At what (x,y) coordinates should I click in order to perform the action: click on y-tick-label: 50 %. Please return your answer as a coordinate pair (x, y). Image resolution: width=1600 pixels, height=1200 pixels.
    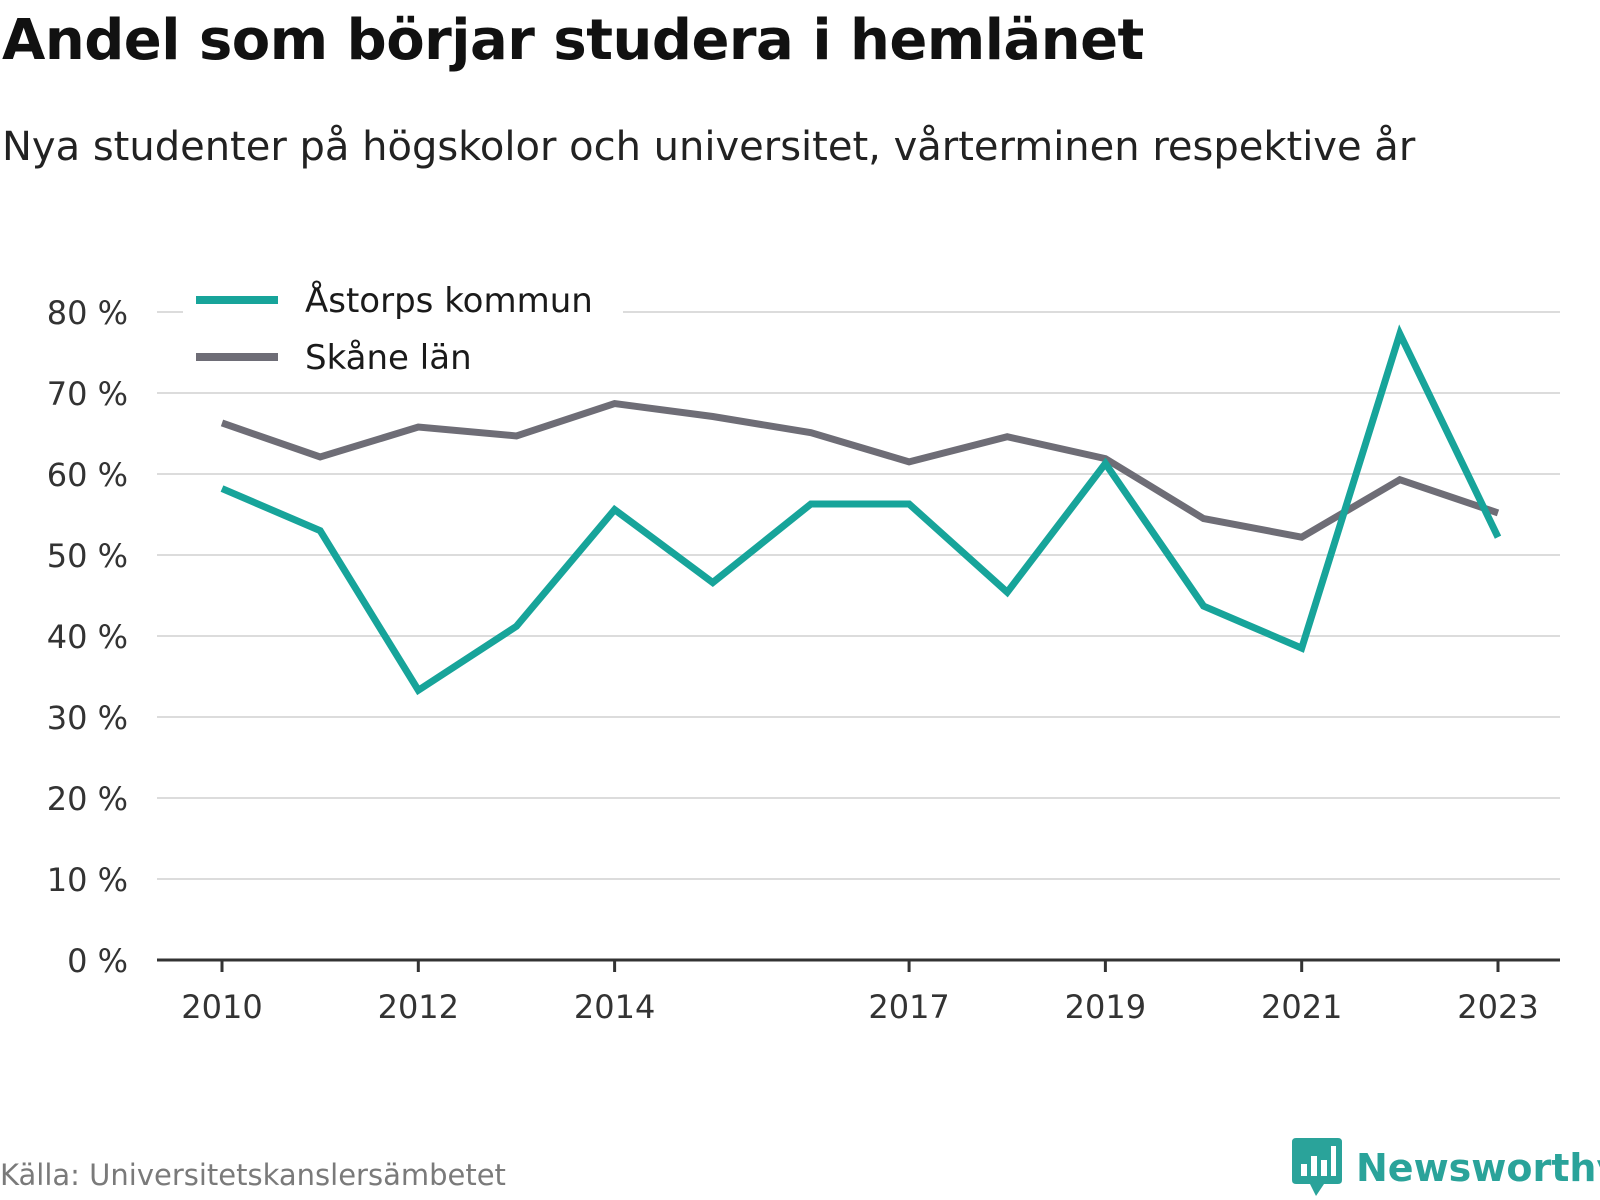
    Looking at the image, I should click on (87, 556).